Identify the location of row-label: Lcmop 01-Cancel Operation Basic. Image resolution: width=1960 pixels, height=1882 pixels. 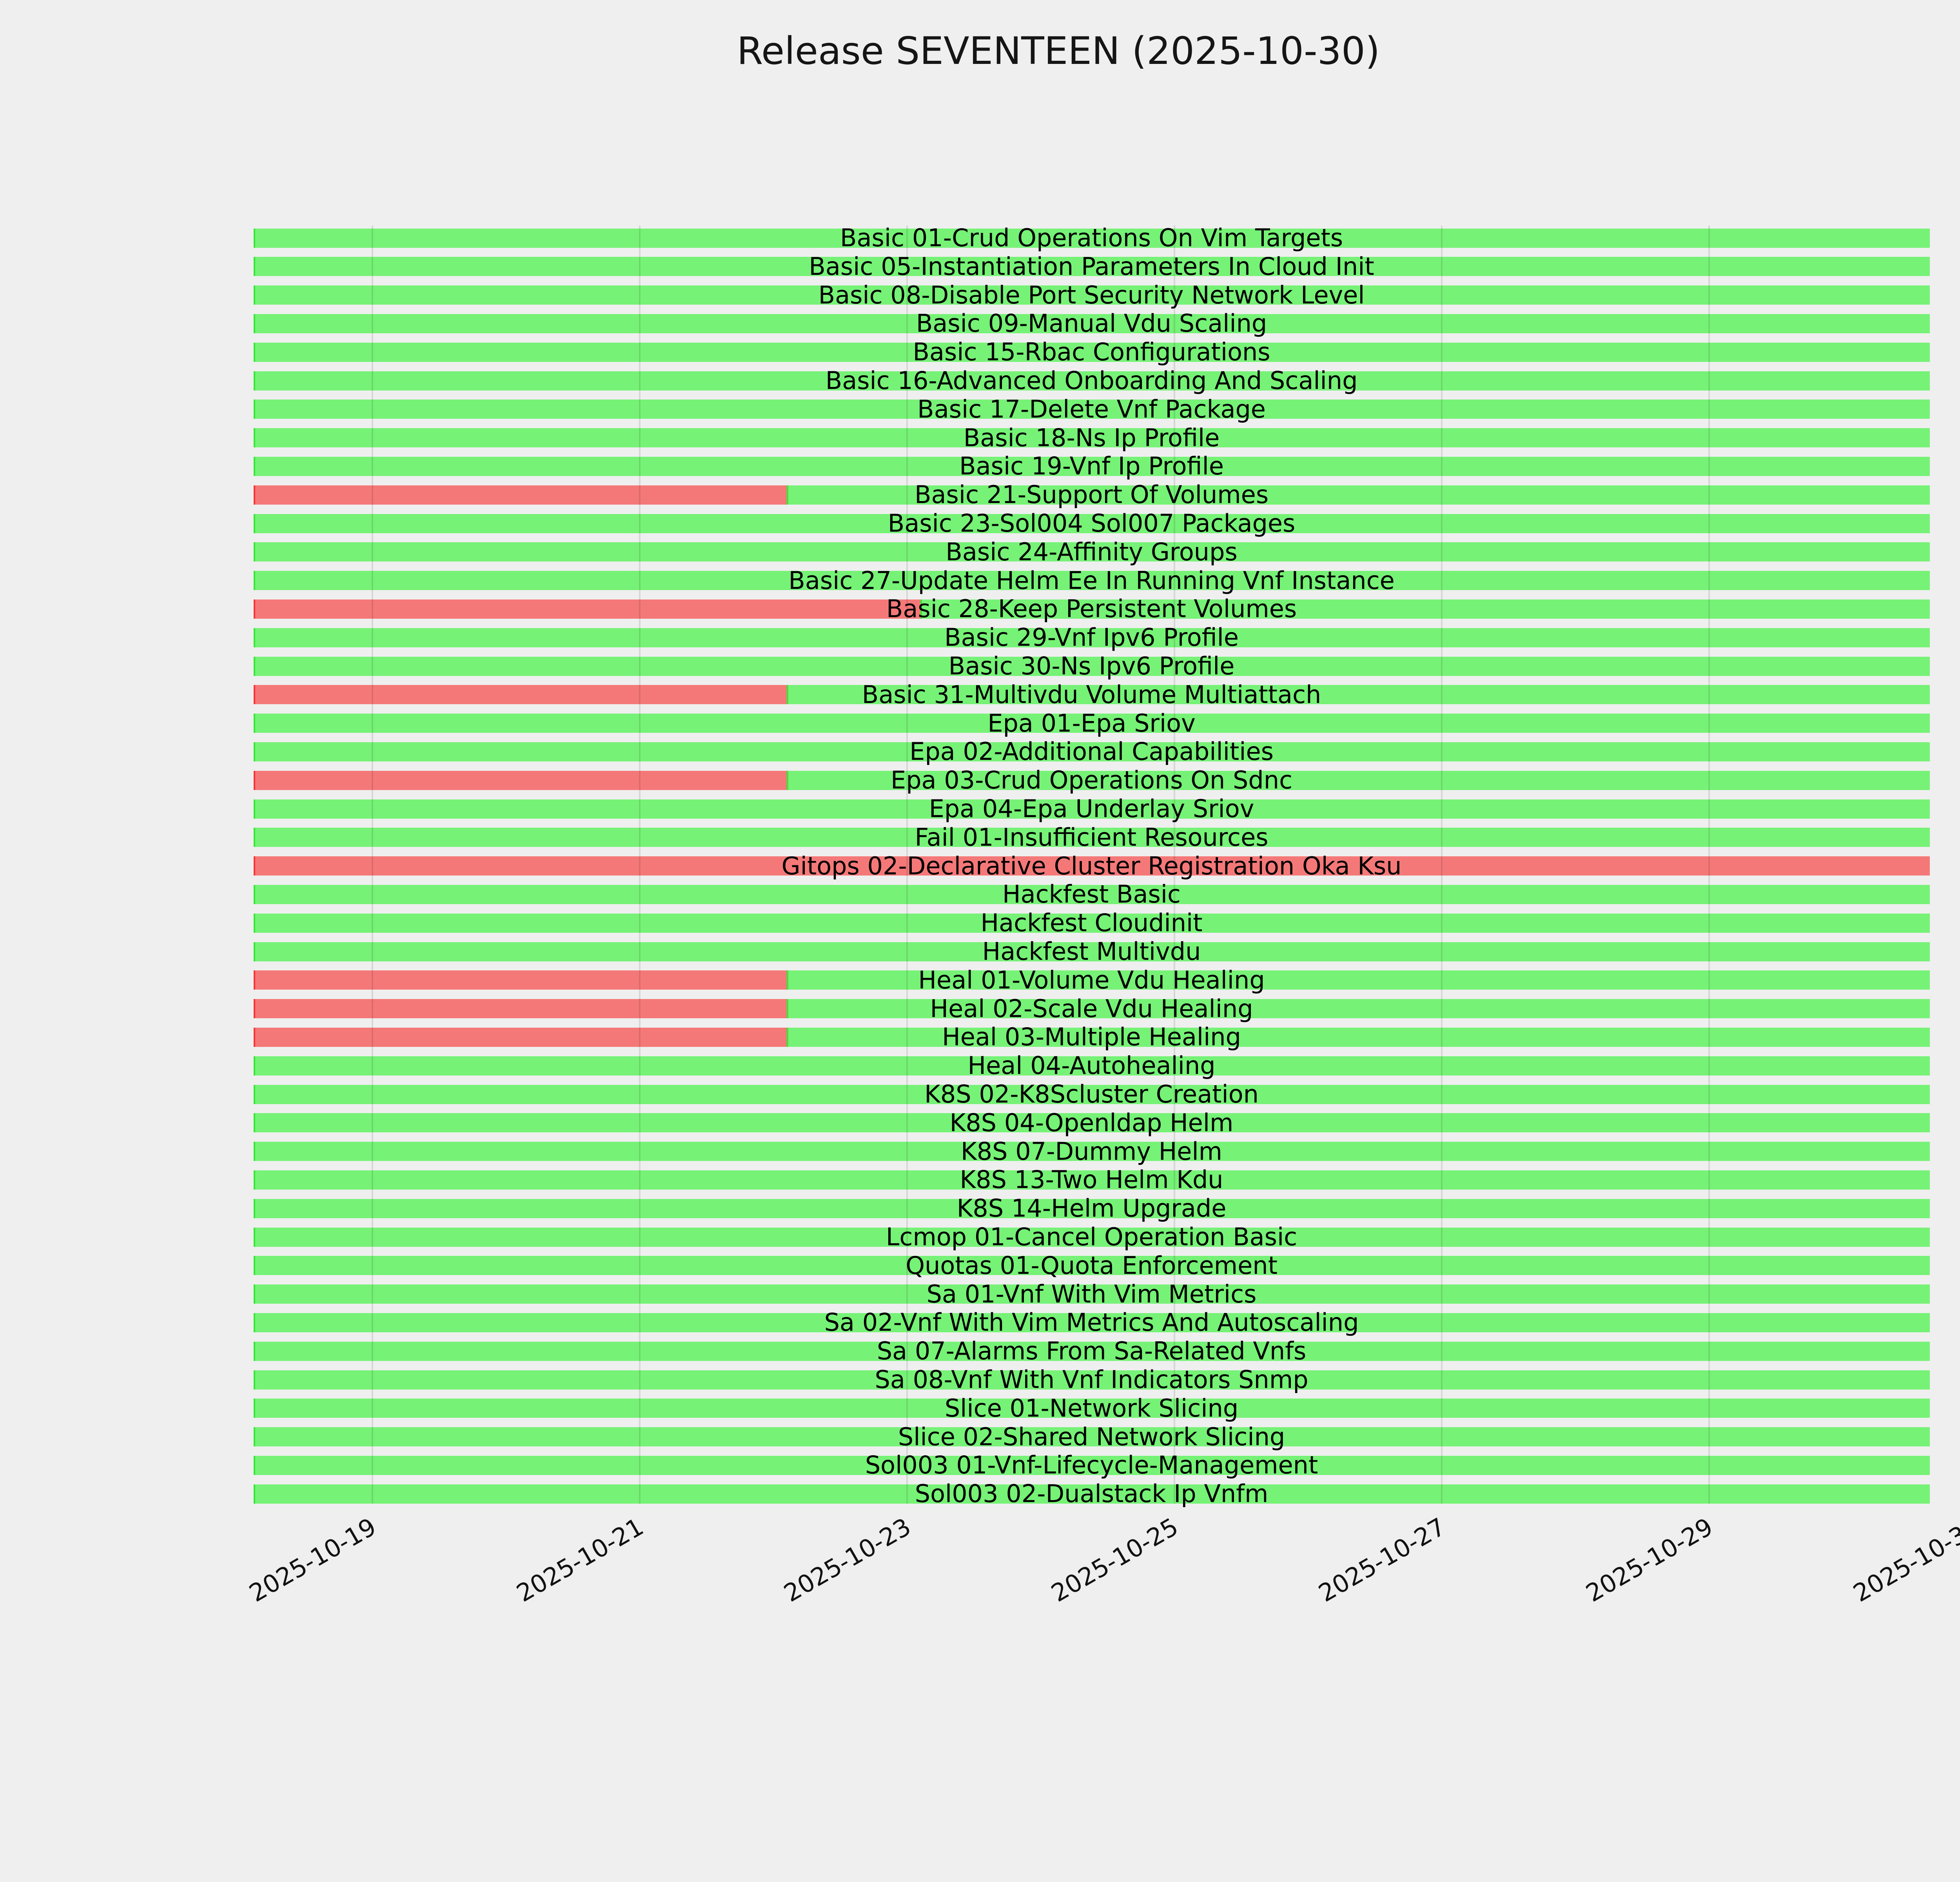
(1092, 1237).